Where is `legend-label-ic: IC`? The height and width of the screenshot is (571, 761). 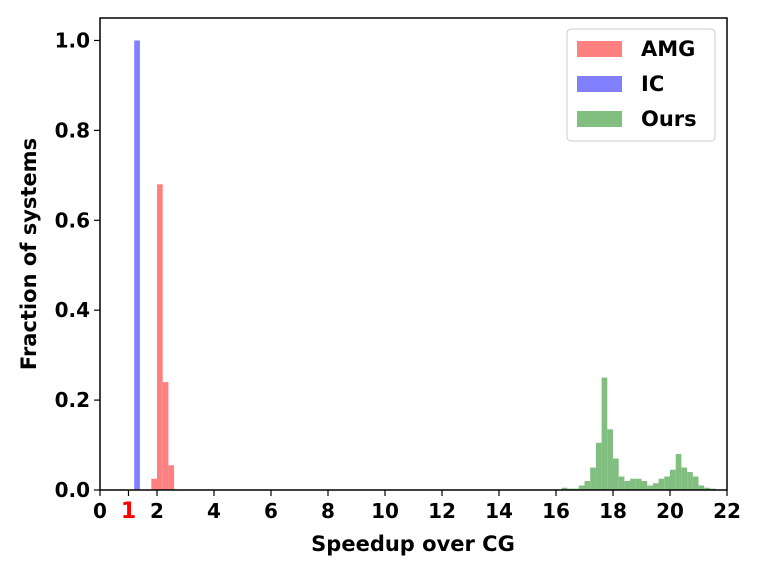 legend-label-ic: IC is located at coordinates (652, 84).